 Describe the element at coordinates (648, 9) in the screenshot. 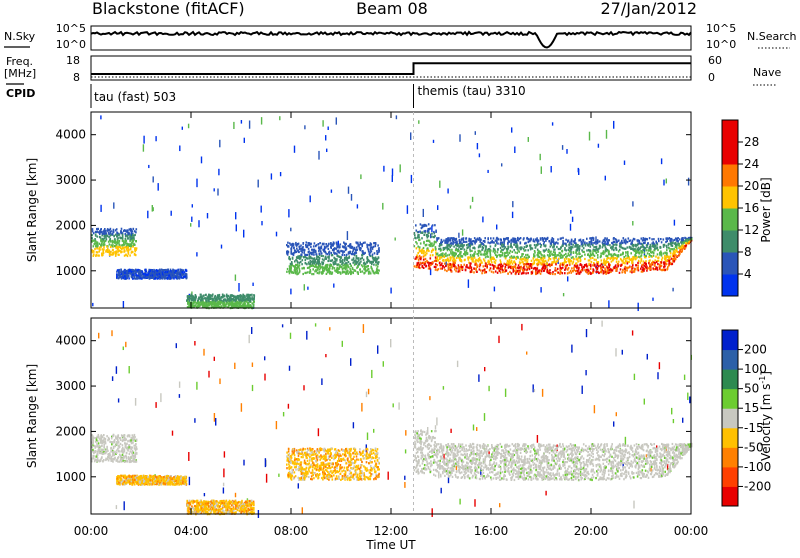

I see `date-title: 27/Jan/2012` at that location.